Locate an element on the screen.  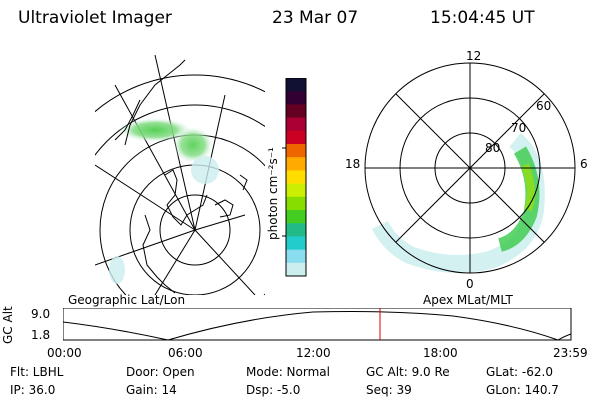
geographic-label: Geographic Lat/Lon is located at coordinates (127, 300).